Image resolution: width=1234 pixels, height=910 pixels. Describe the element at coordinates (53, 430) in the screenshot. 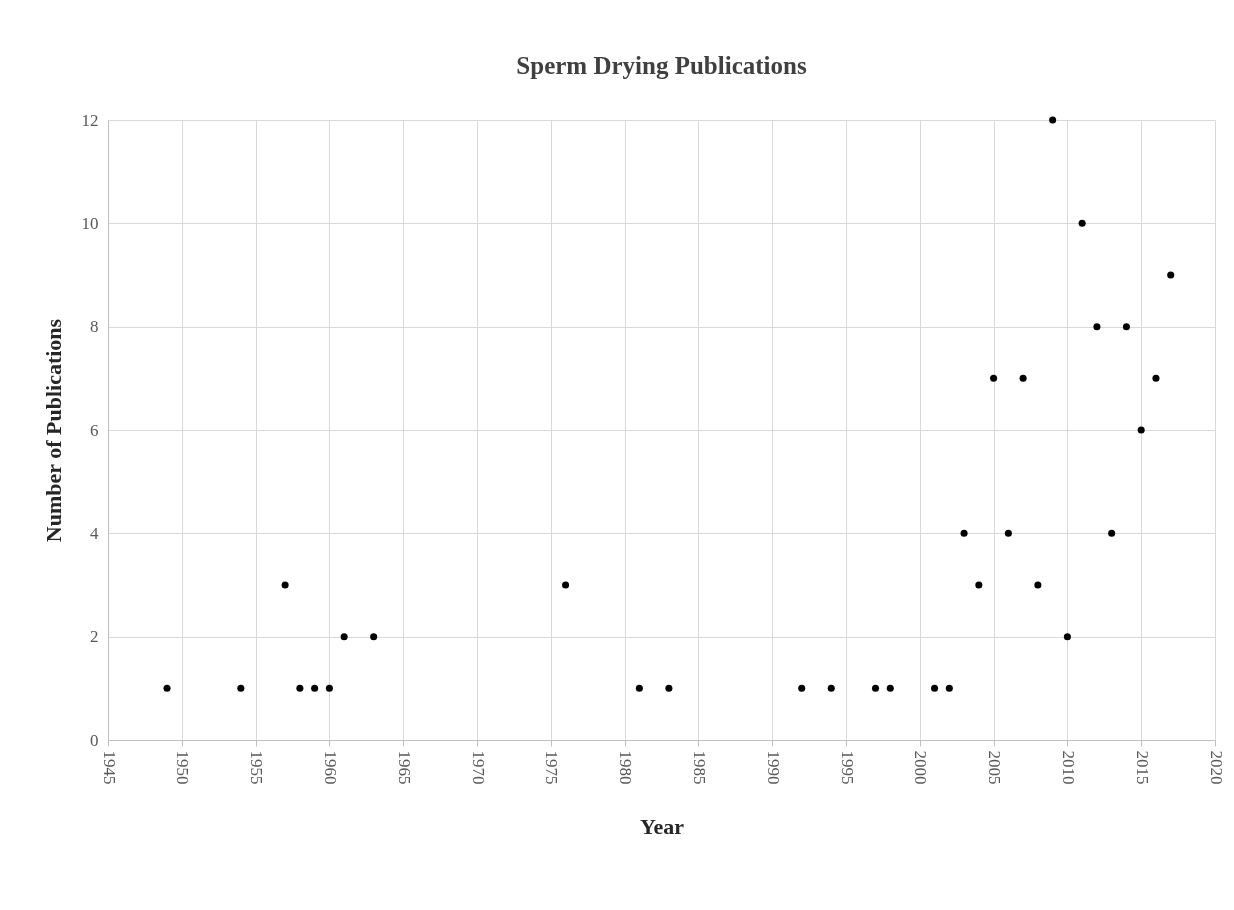

I see `y-axis-title: Number of Publications` at that location.